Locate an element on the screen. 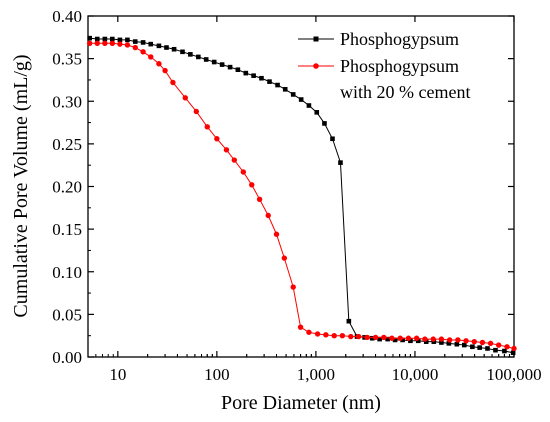 Image resolution: width=550 pixels, height=422 pixels. legend-label-phosphogypsum: Phosphogypsum is located at coordinates (399, 39).